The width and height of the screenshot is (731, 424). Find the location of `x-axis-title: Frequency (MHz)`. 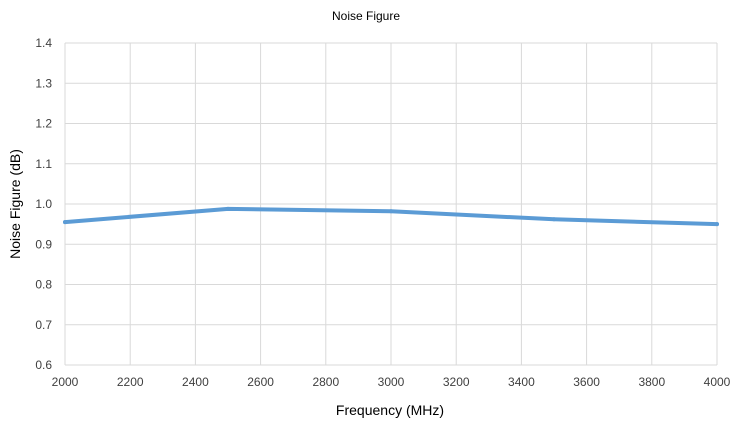

x-axis-title: Frequency (MHz) is located at coordinates (390, 410).